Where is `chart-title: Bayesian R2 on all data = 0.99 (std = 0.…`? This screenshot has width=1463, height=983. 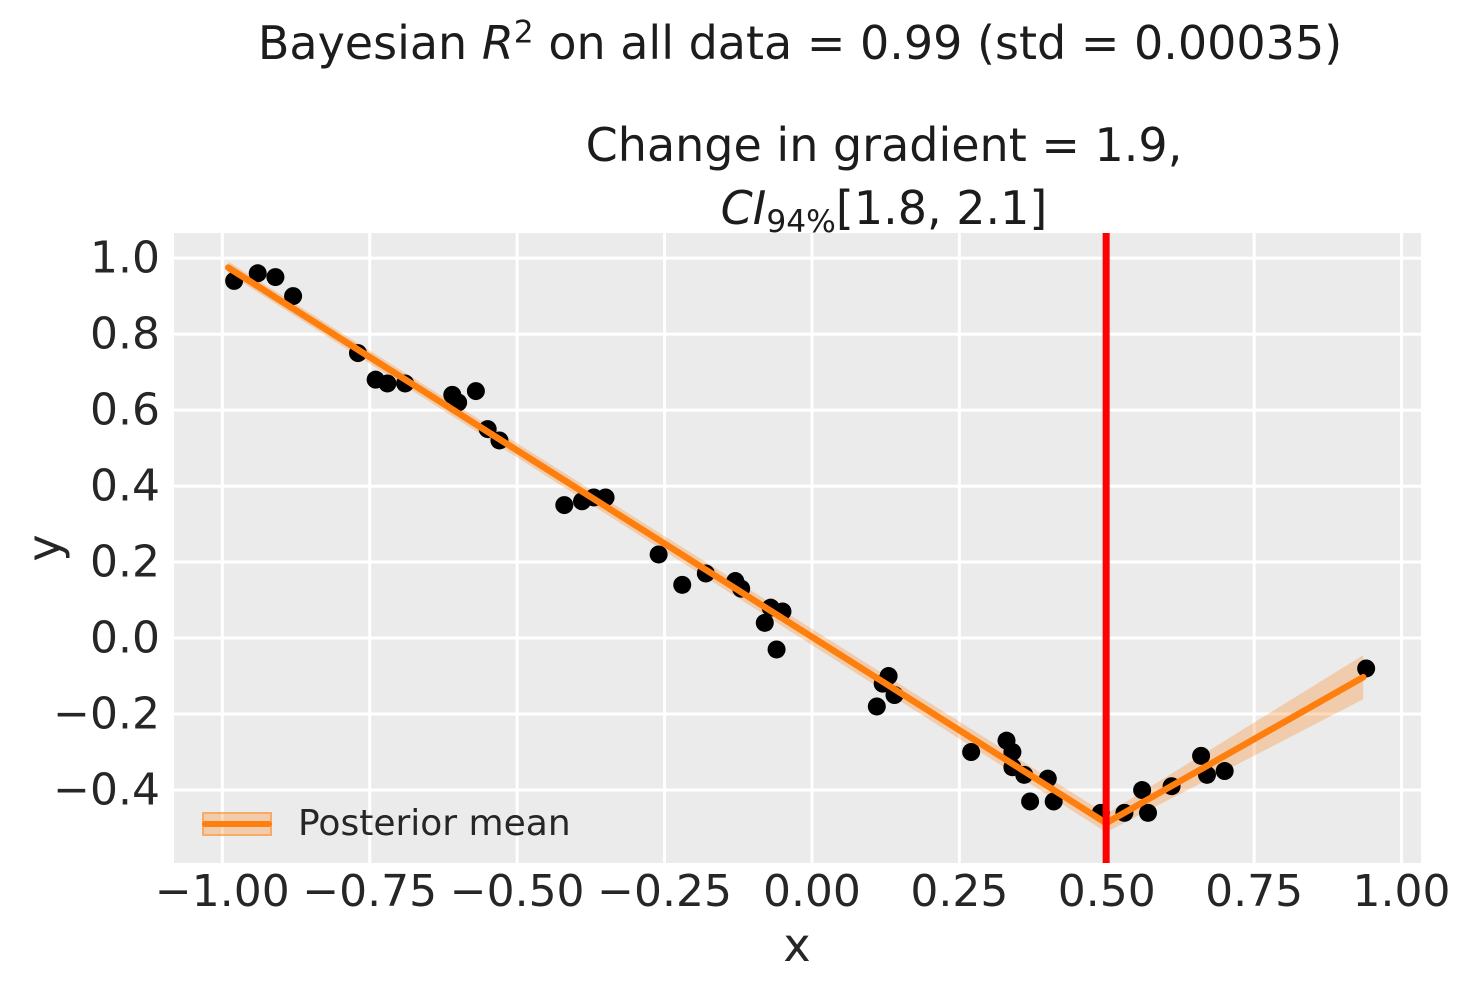 chart-title: Bayesian R2 on all data = 0.99 (std = 0.… is located at coordinates (800, 43).